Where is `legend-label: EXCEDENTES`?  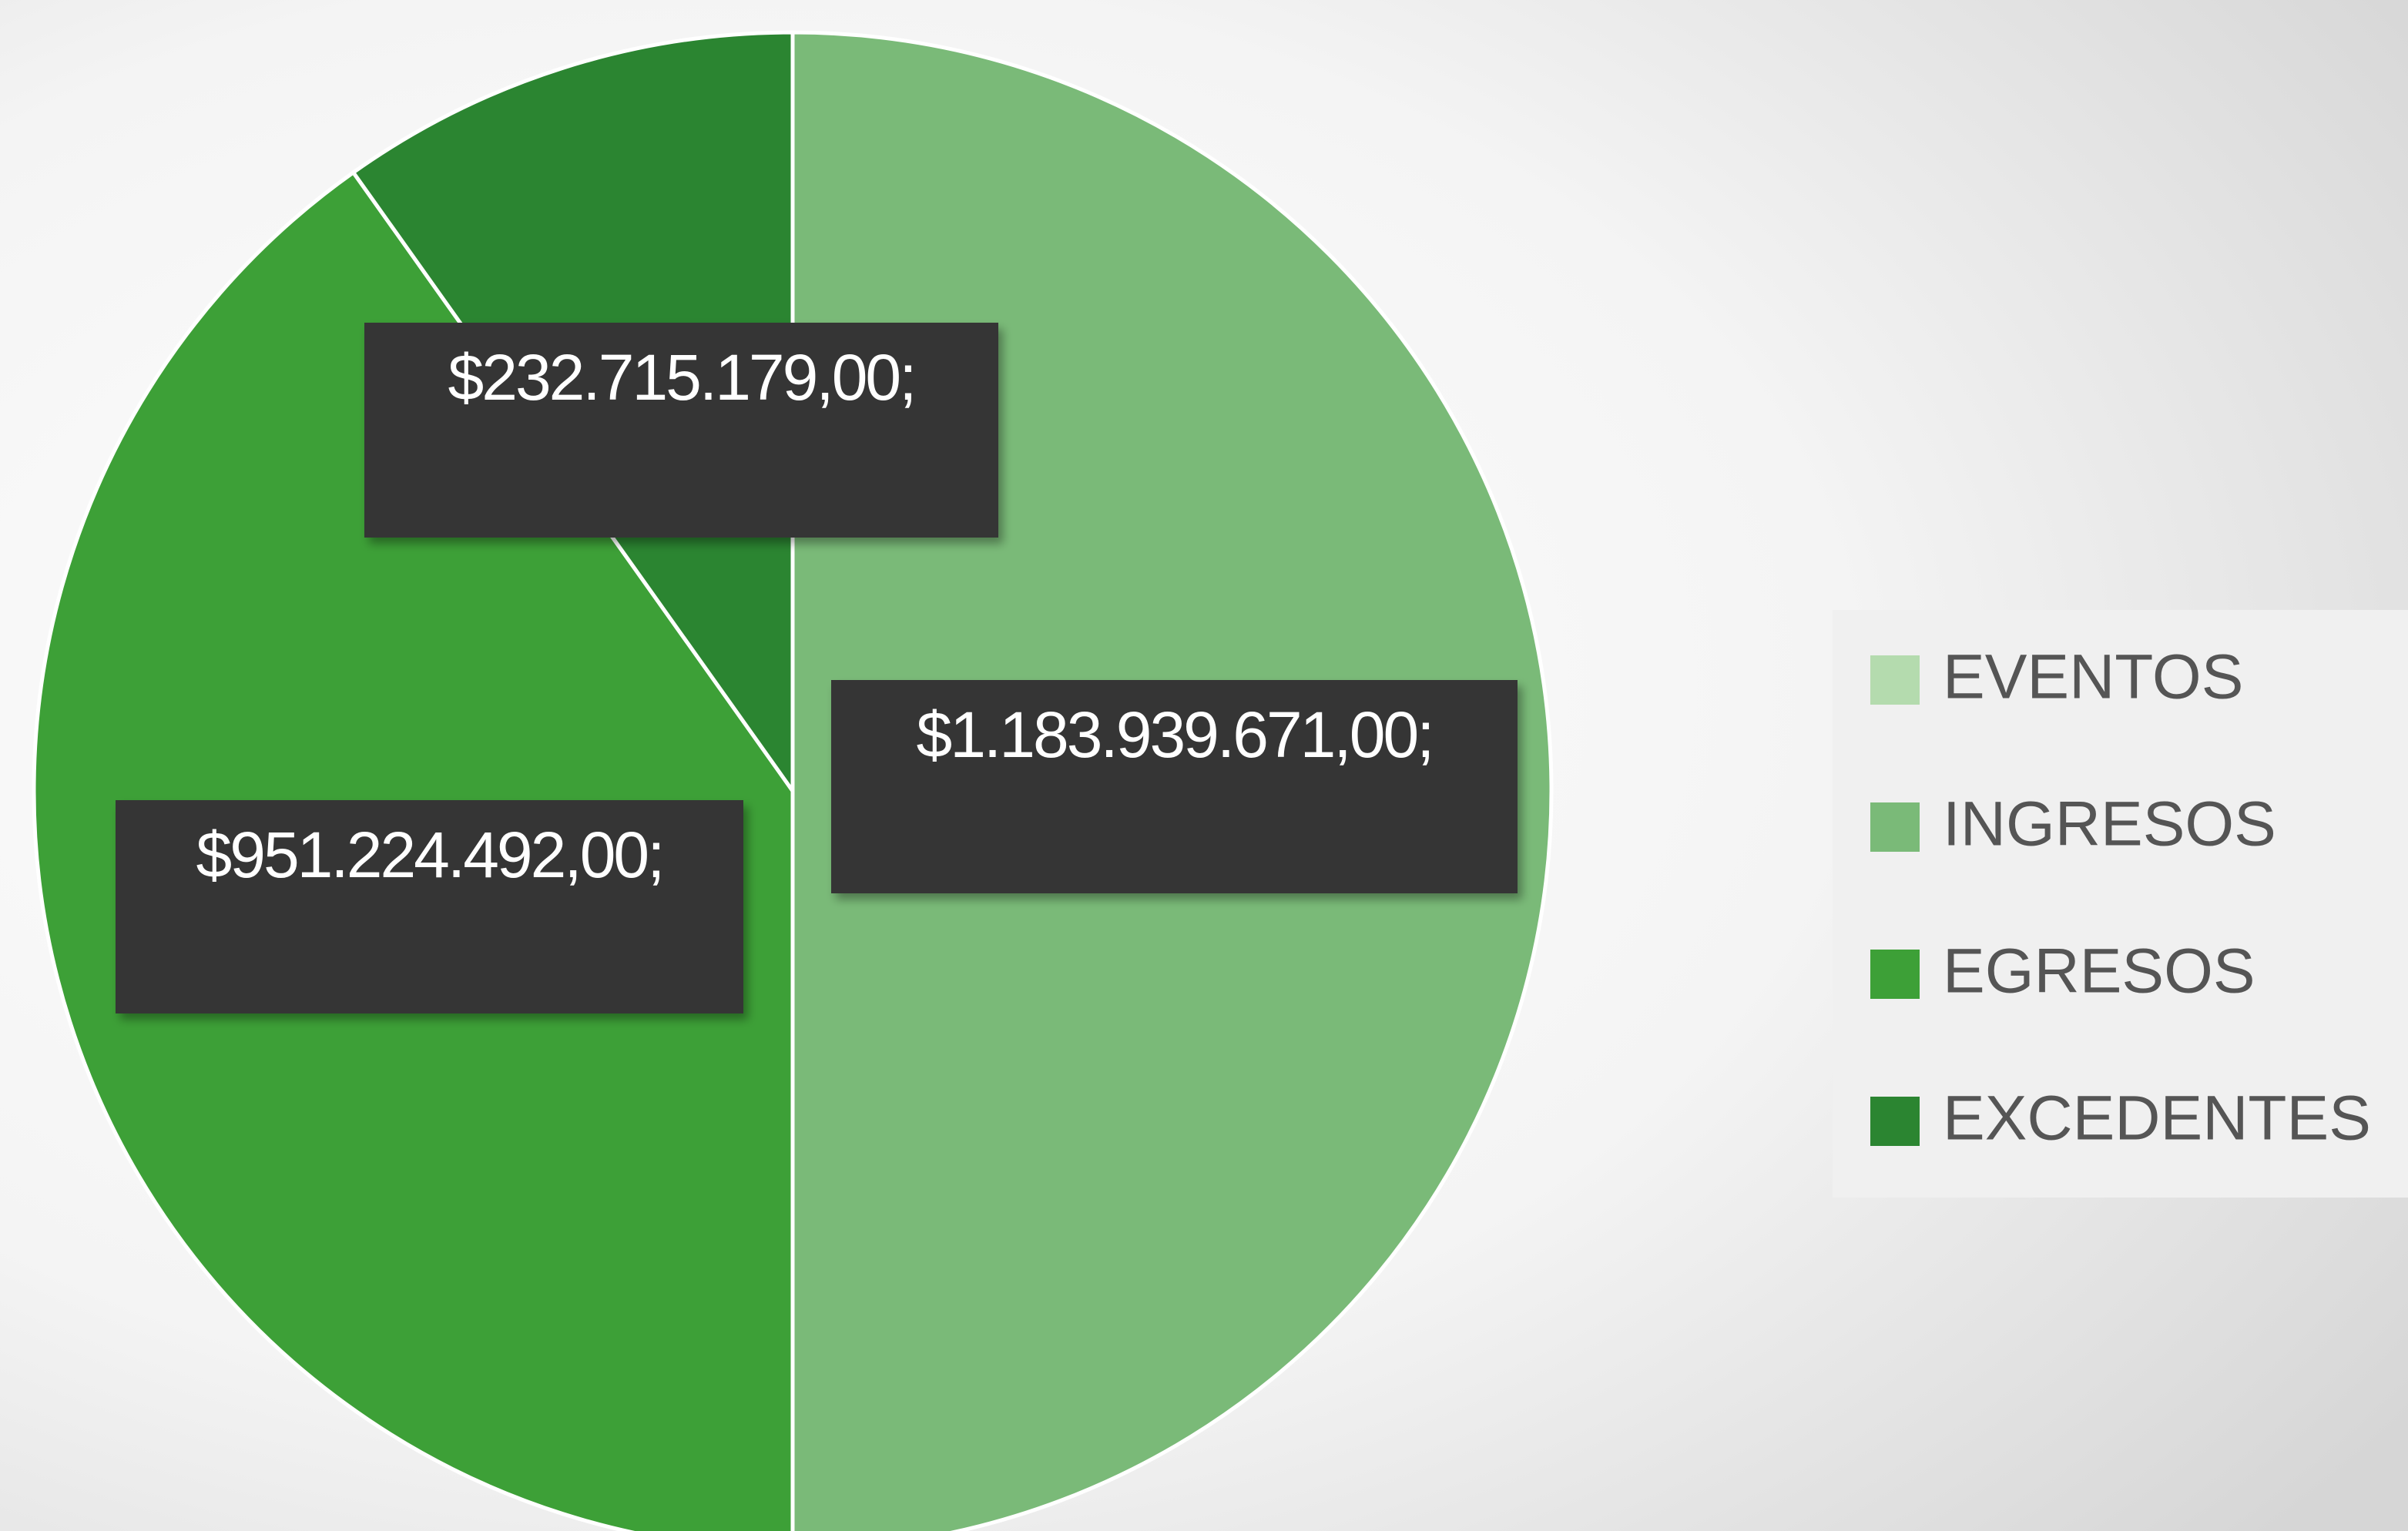
legend-label: EXCEDENTES is located at coordinates (2157, 1119).